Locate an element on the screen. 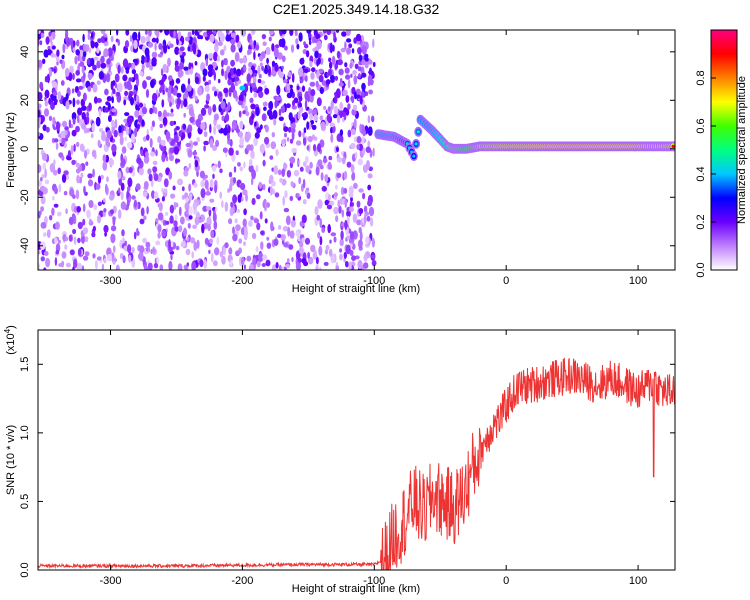 This screenshot has height=600, width=750. snr-x-axis-label: Height of straight line (km) is located at coordinates (356, 589).